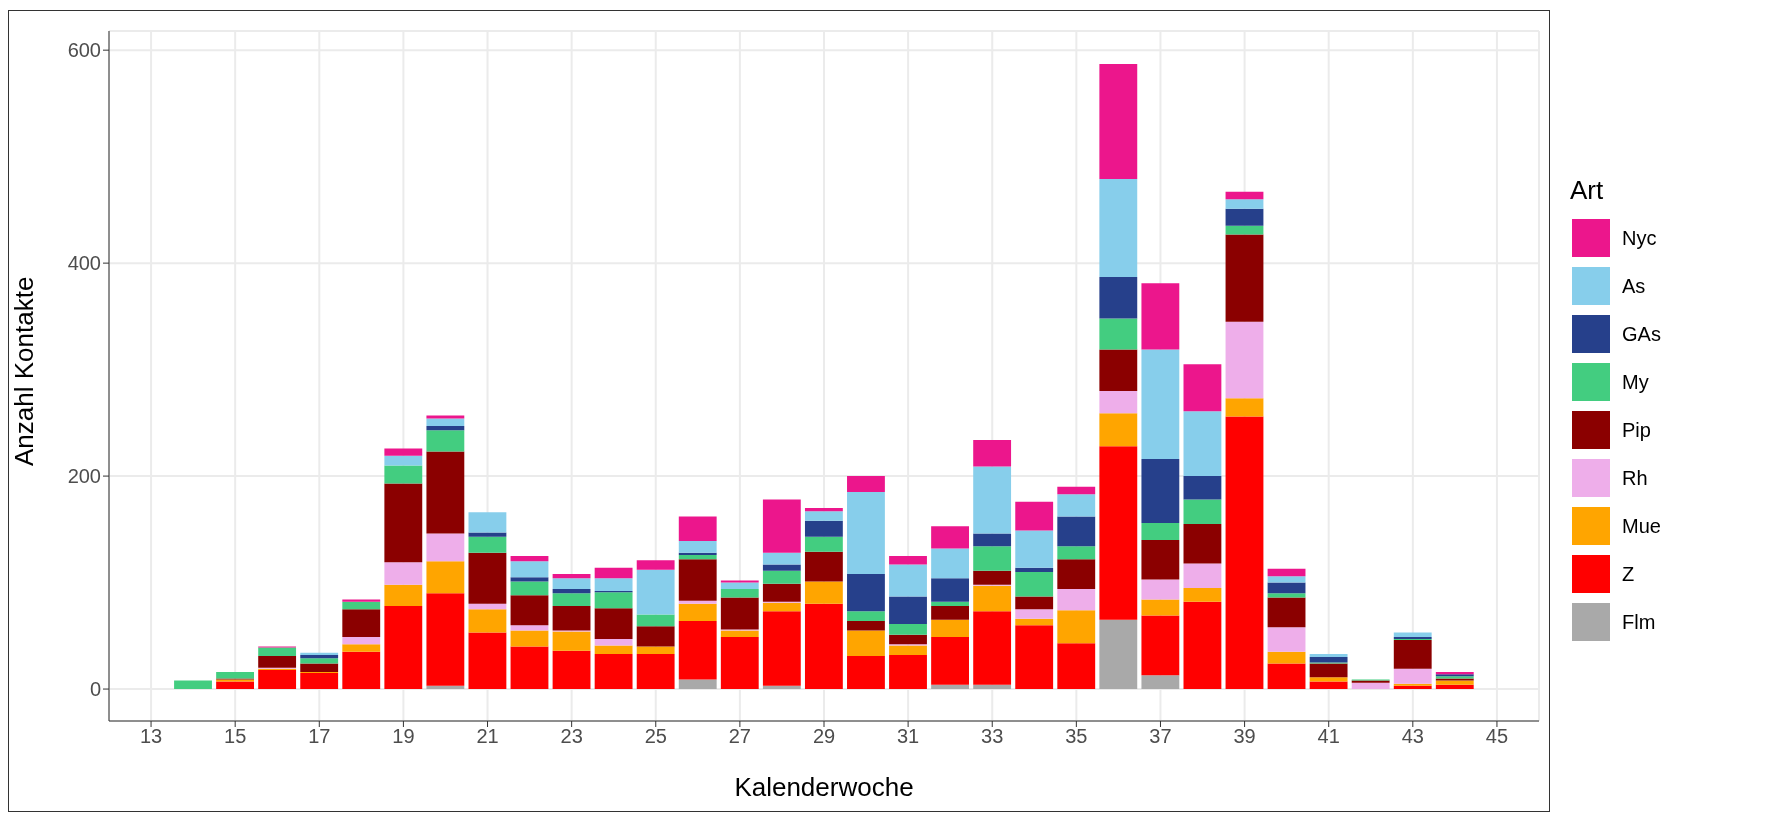 The width and height of the screenshot is (1784, 825). Describe the element at coordinates (1641, 526) in the screenshot. I see `legend-label: Mue` at that location.